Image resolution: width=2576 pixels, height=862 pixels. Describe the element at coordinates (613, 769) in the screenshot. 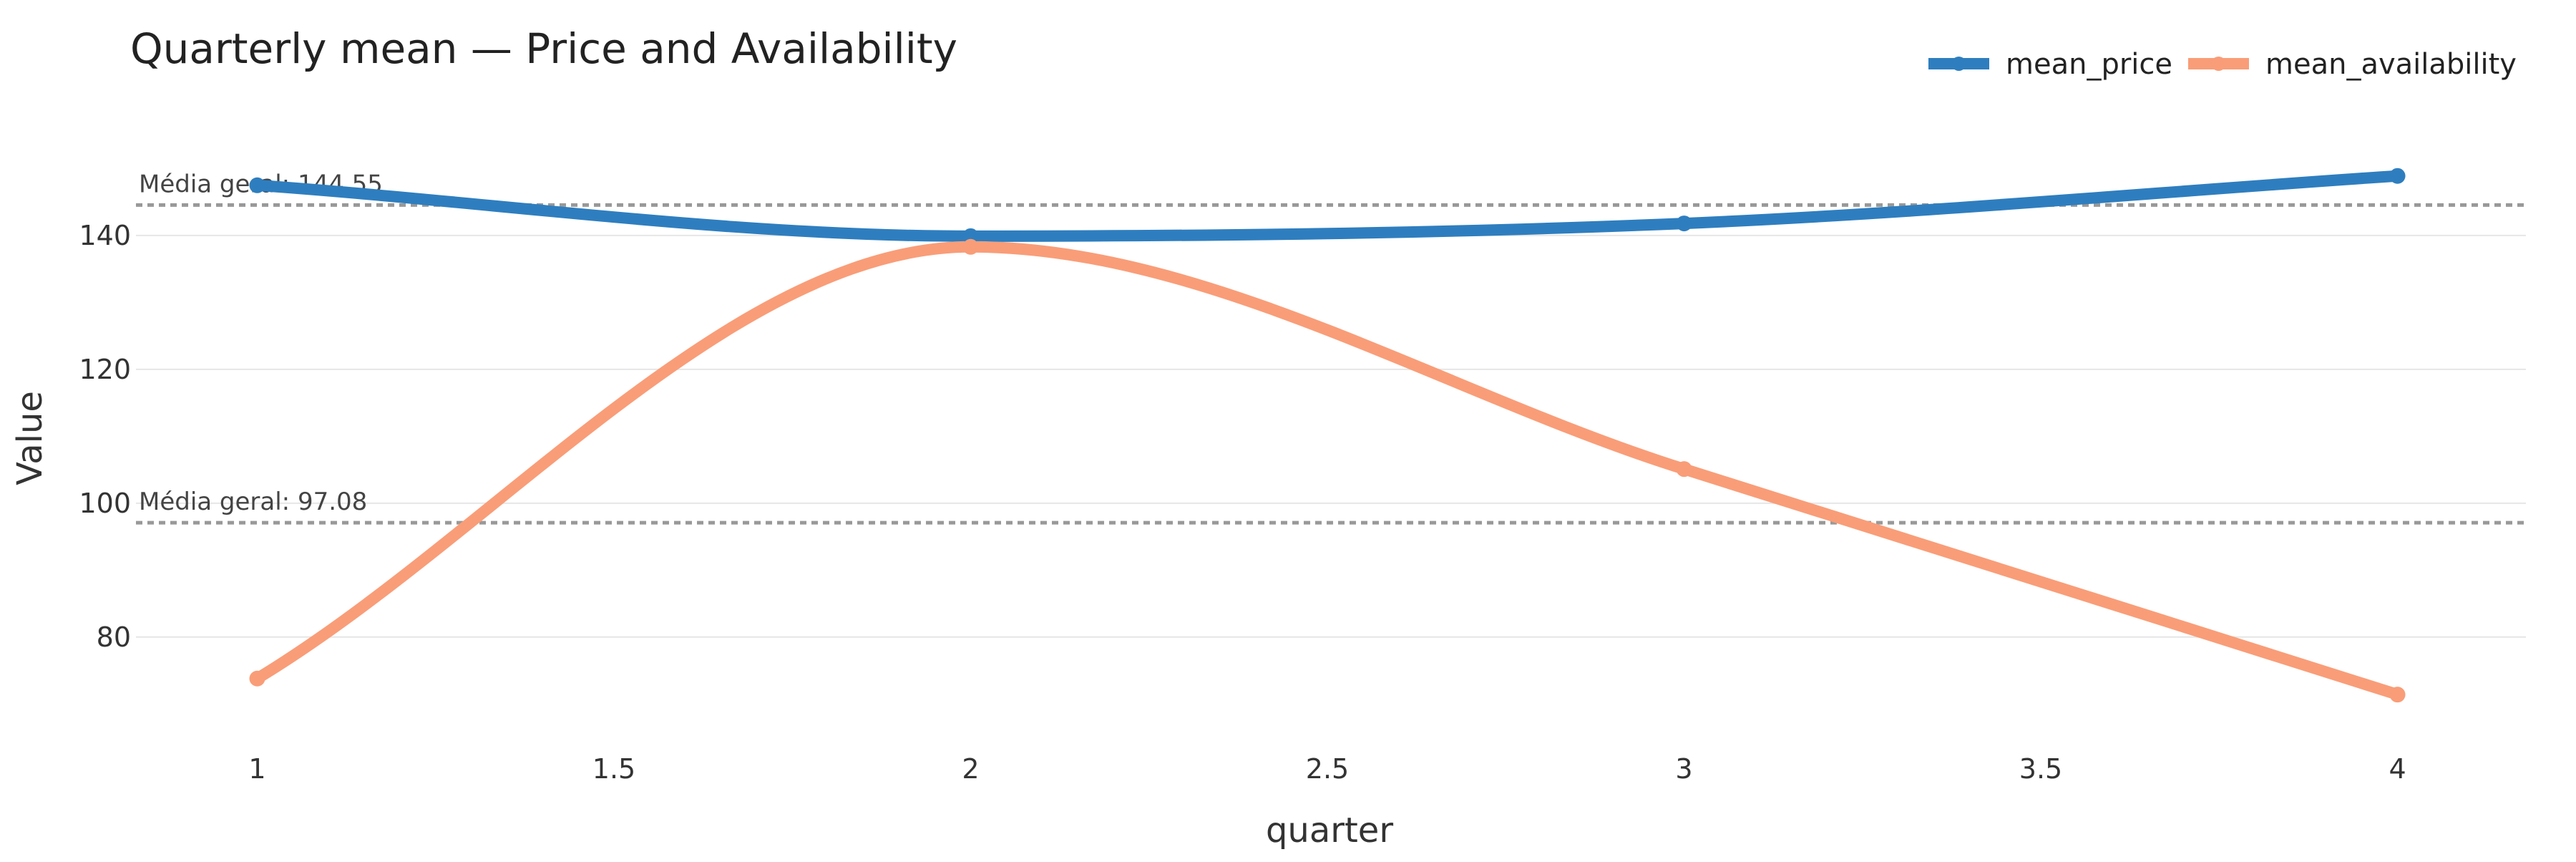

I see `x-tick-label: 1.5` at that location.